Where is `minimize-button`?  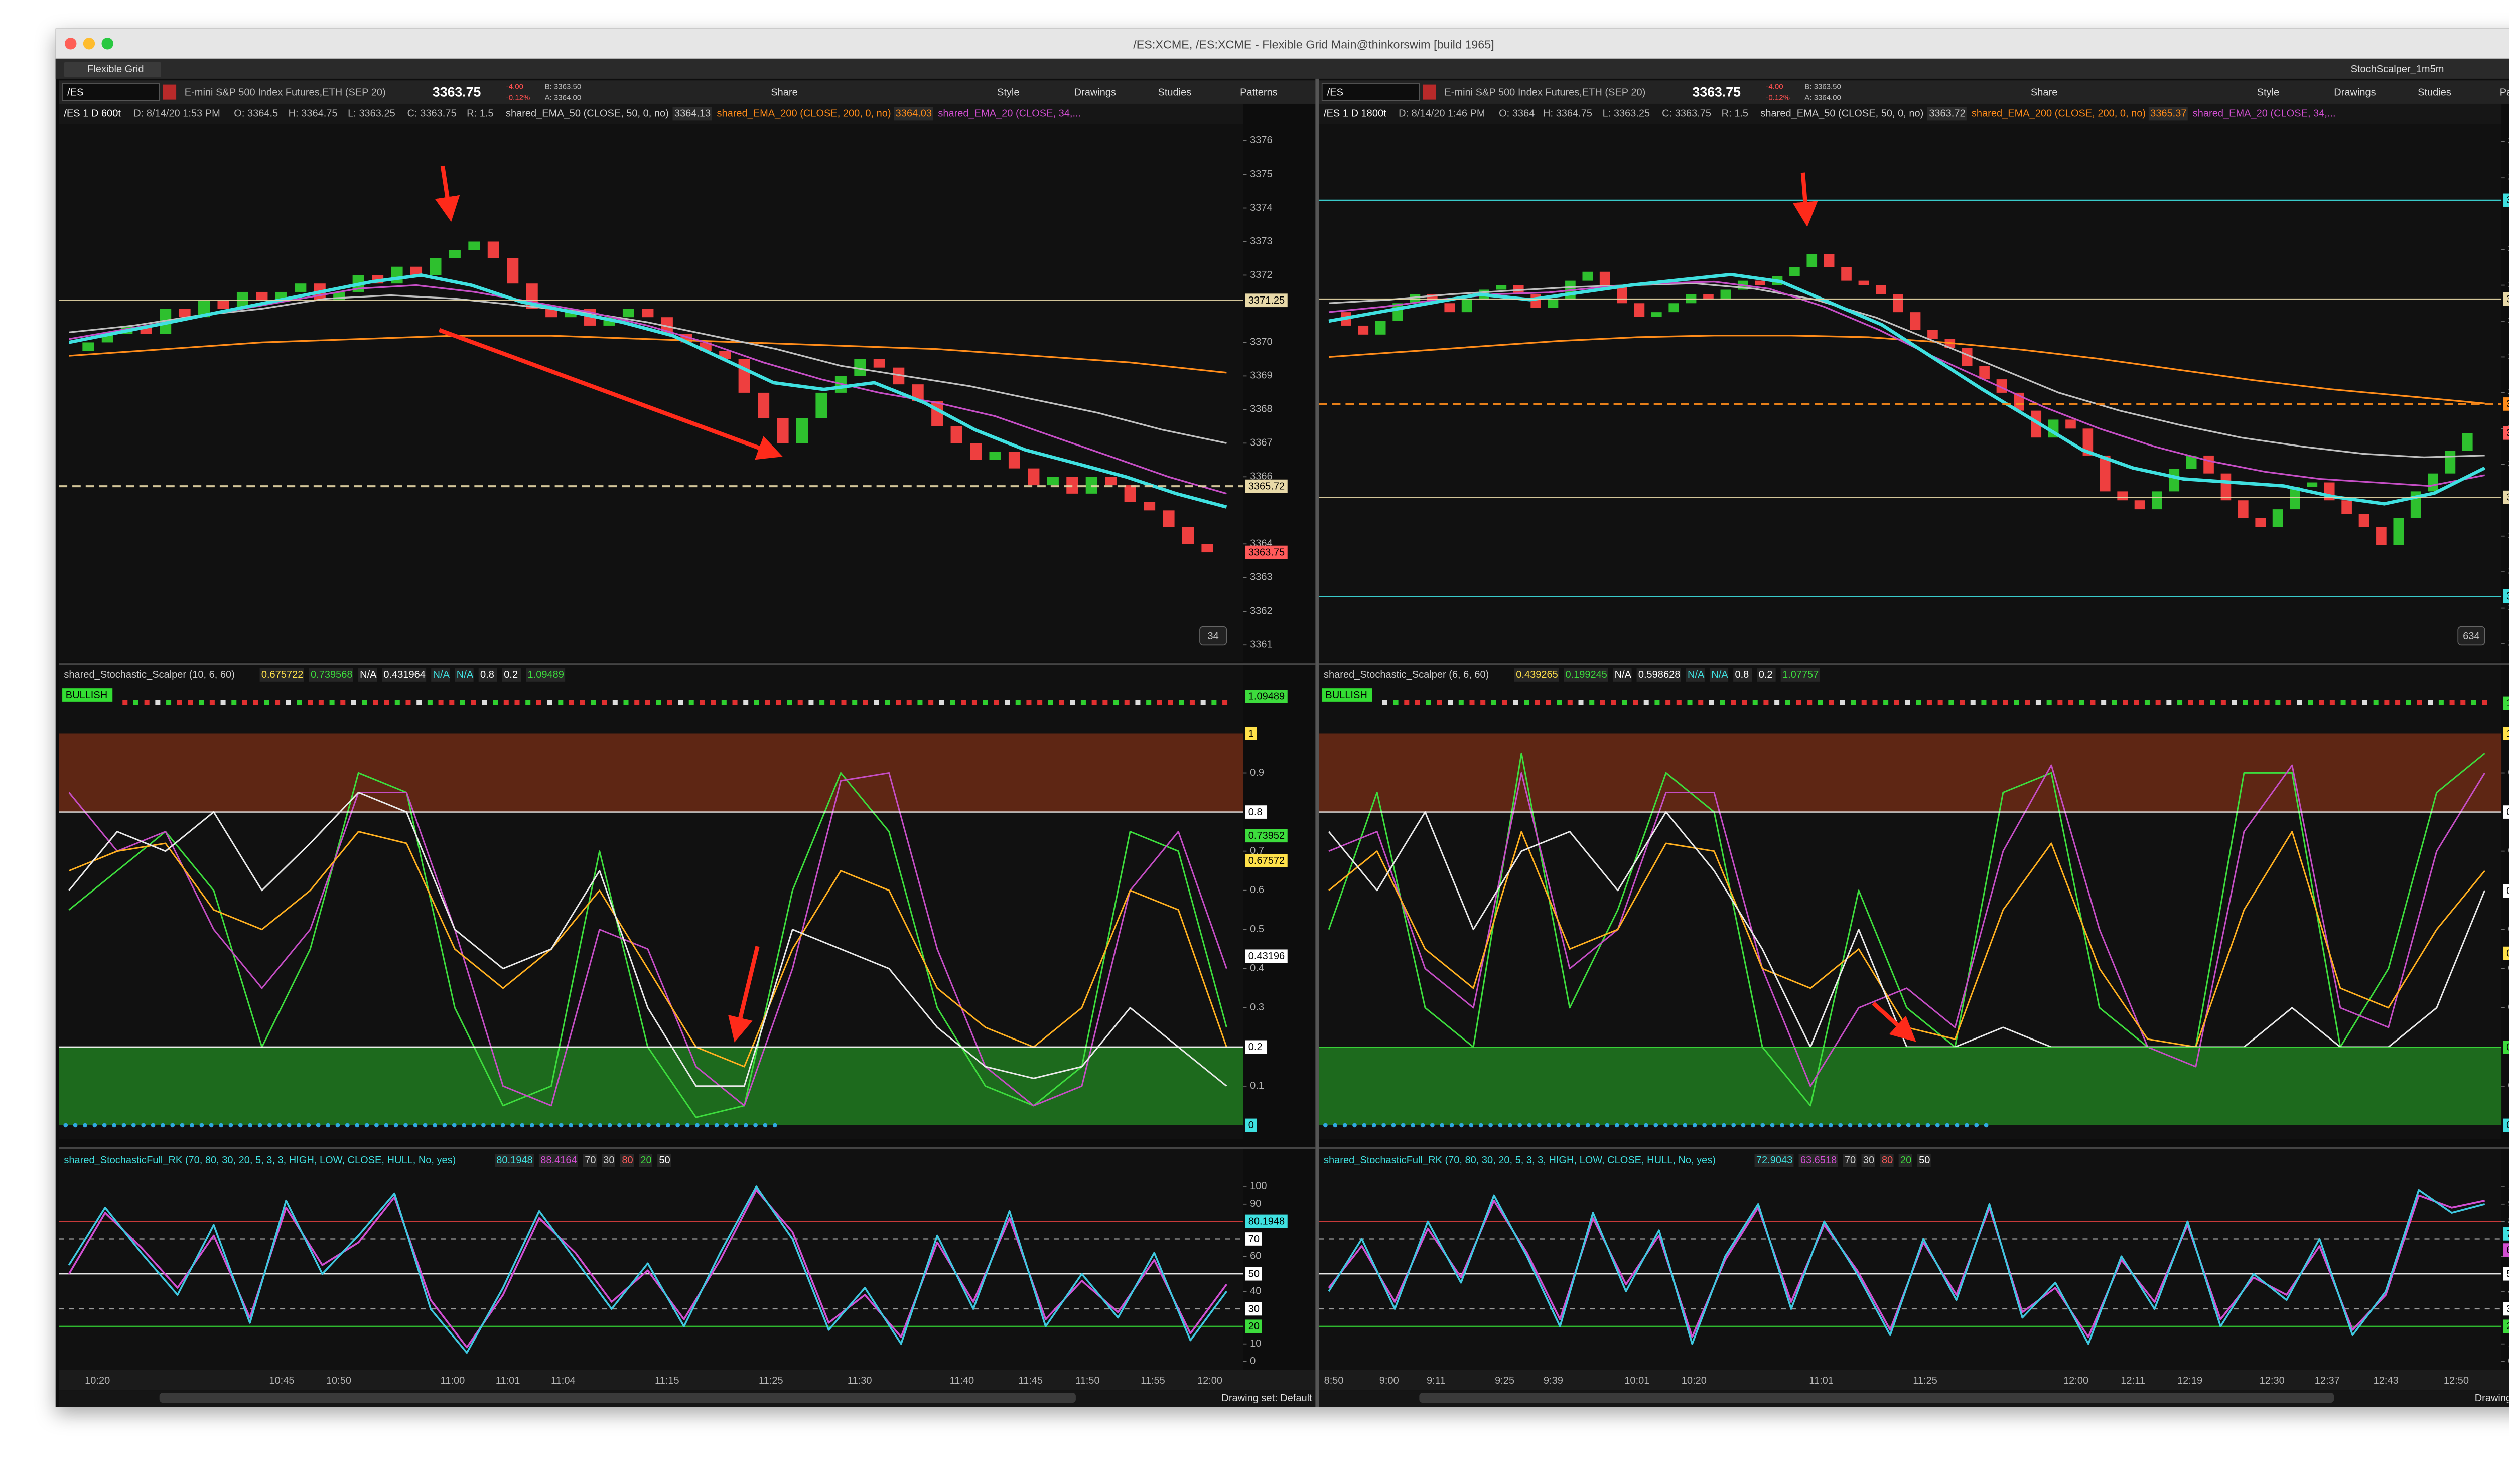 minimize-button is located at coordinates (89, 44).